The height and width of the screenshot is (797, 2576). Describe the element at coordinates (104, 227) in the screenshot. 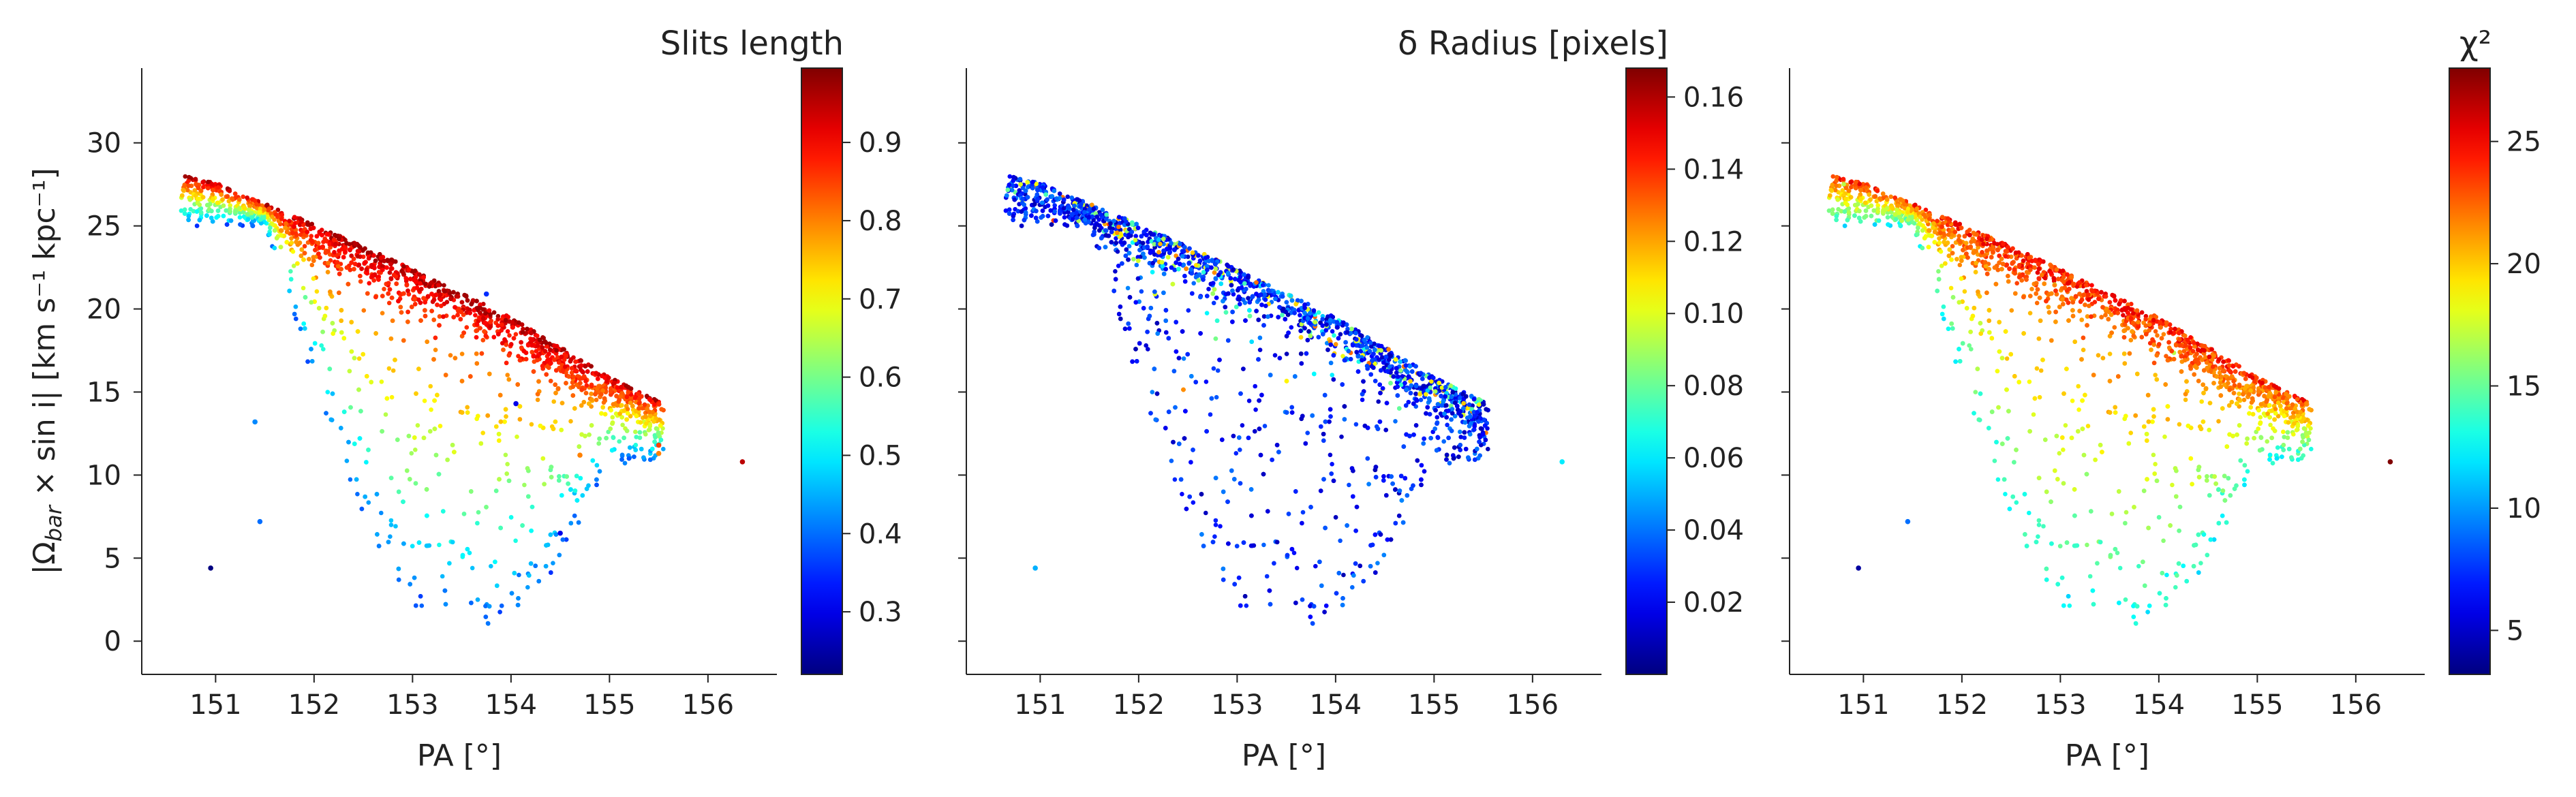

I see `y-tick-label: 25` at that location.